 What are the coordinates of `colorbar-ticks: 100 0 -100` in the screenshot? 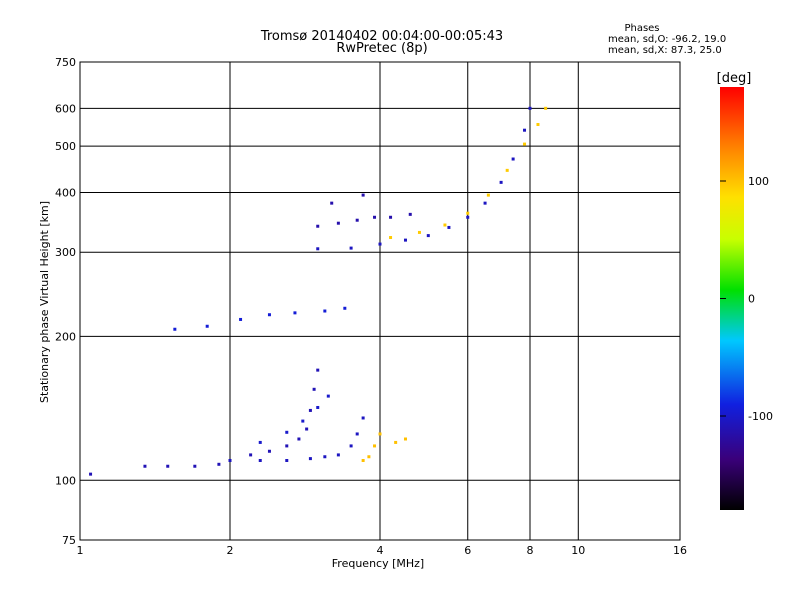 It's located at (746, 299).